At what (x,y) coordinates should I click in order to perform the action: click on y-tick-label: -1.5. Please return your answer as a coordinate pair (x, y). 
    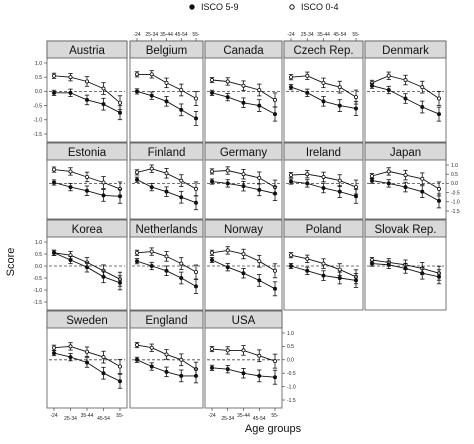
    Looking at the image, I should click on (37, 135).